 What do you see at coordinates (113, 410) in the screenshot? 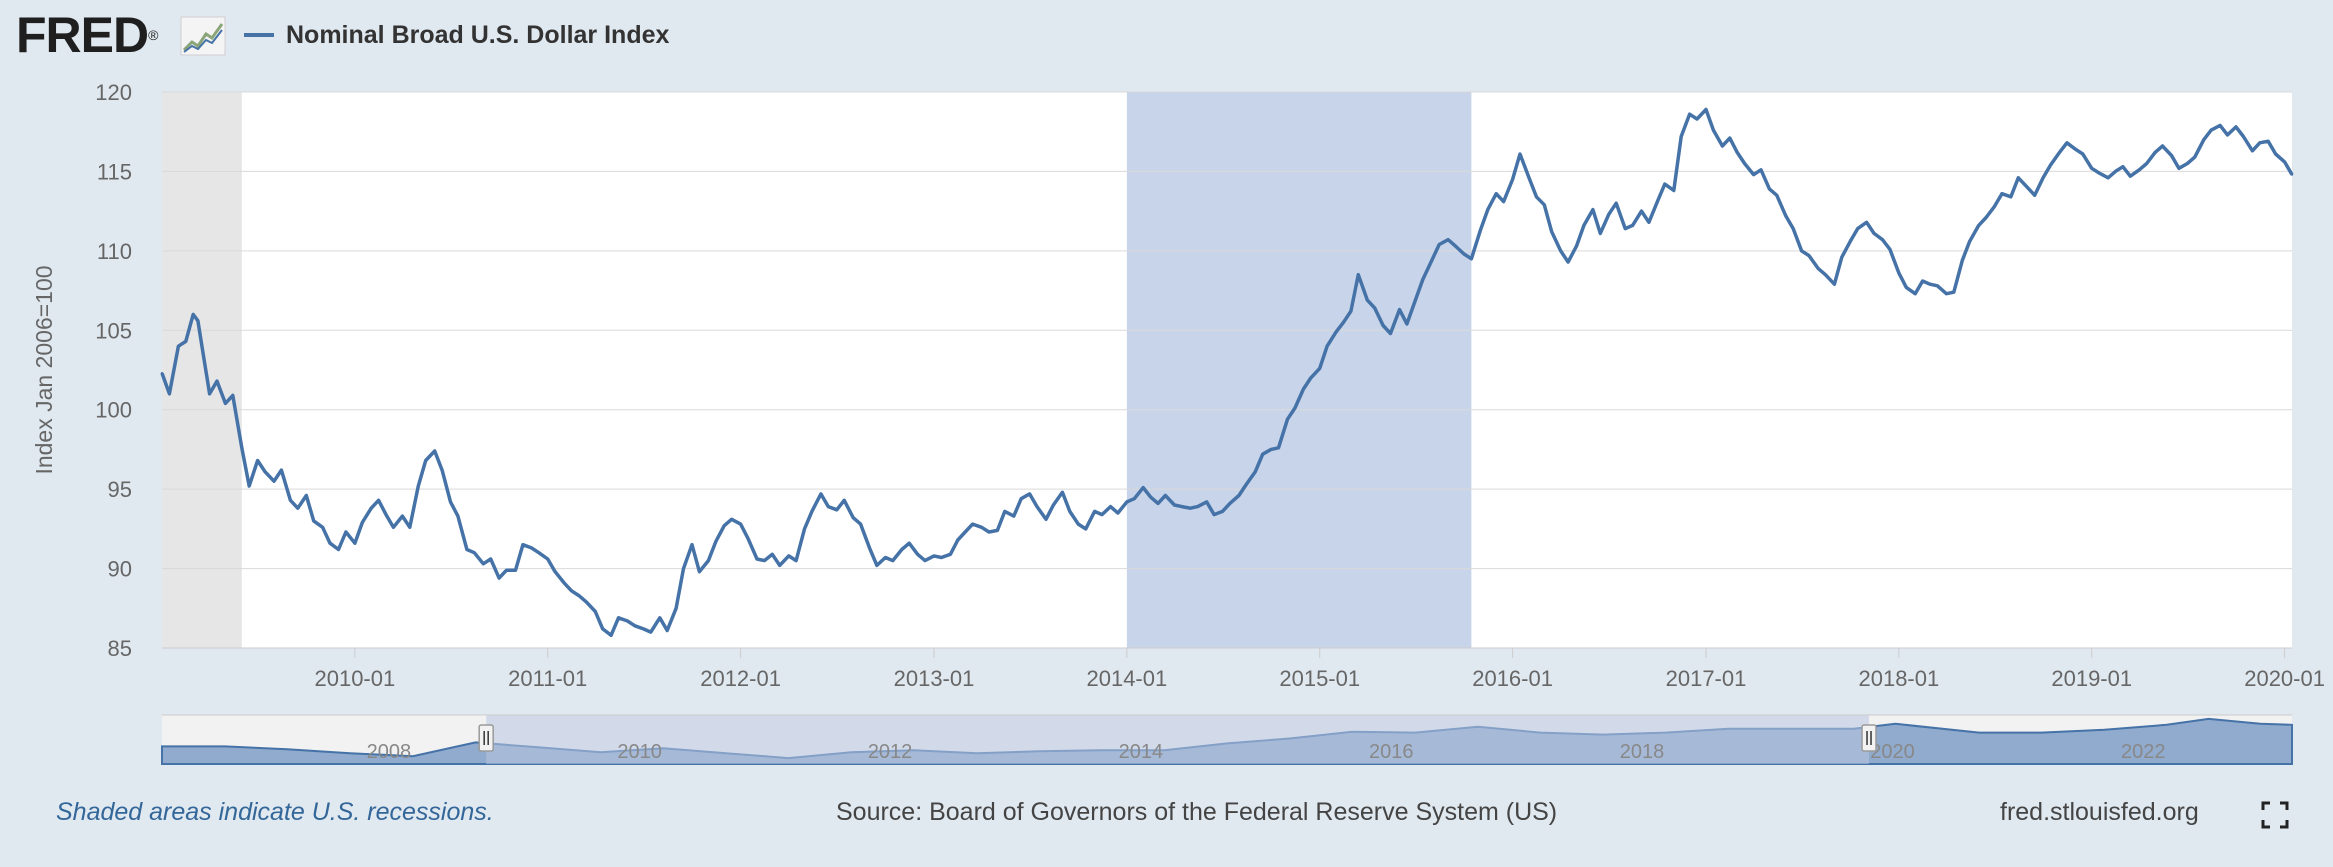
I see `y-tick-label: 100` at bounding box center [113, 410].